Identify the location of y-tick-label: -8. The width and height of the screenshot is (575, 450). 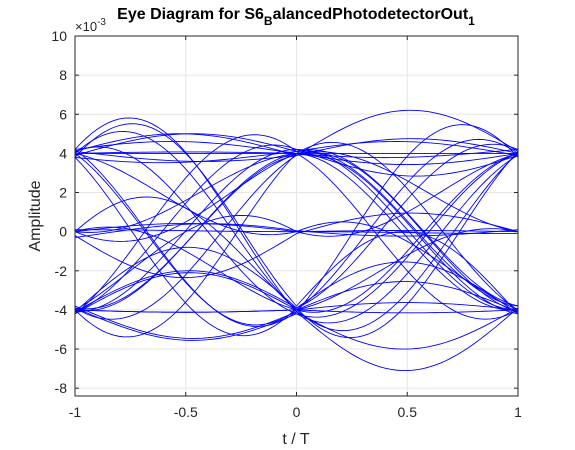
(61, 388).